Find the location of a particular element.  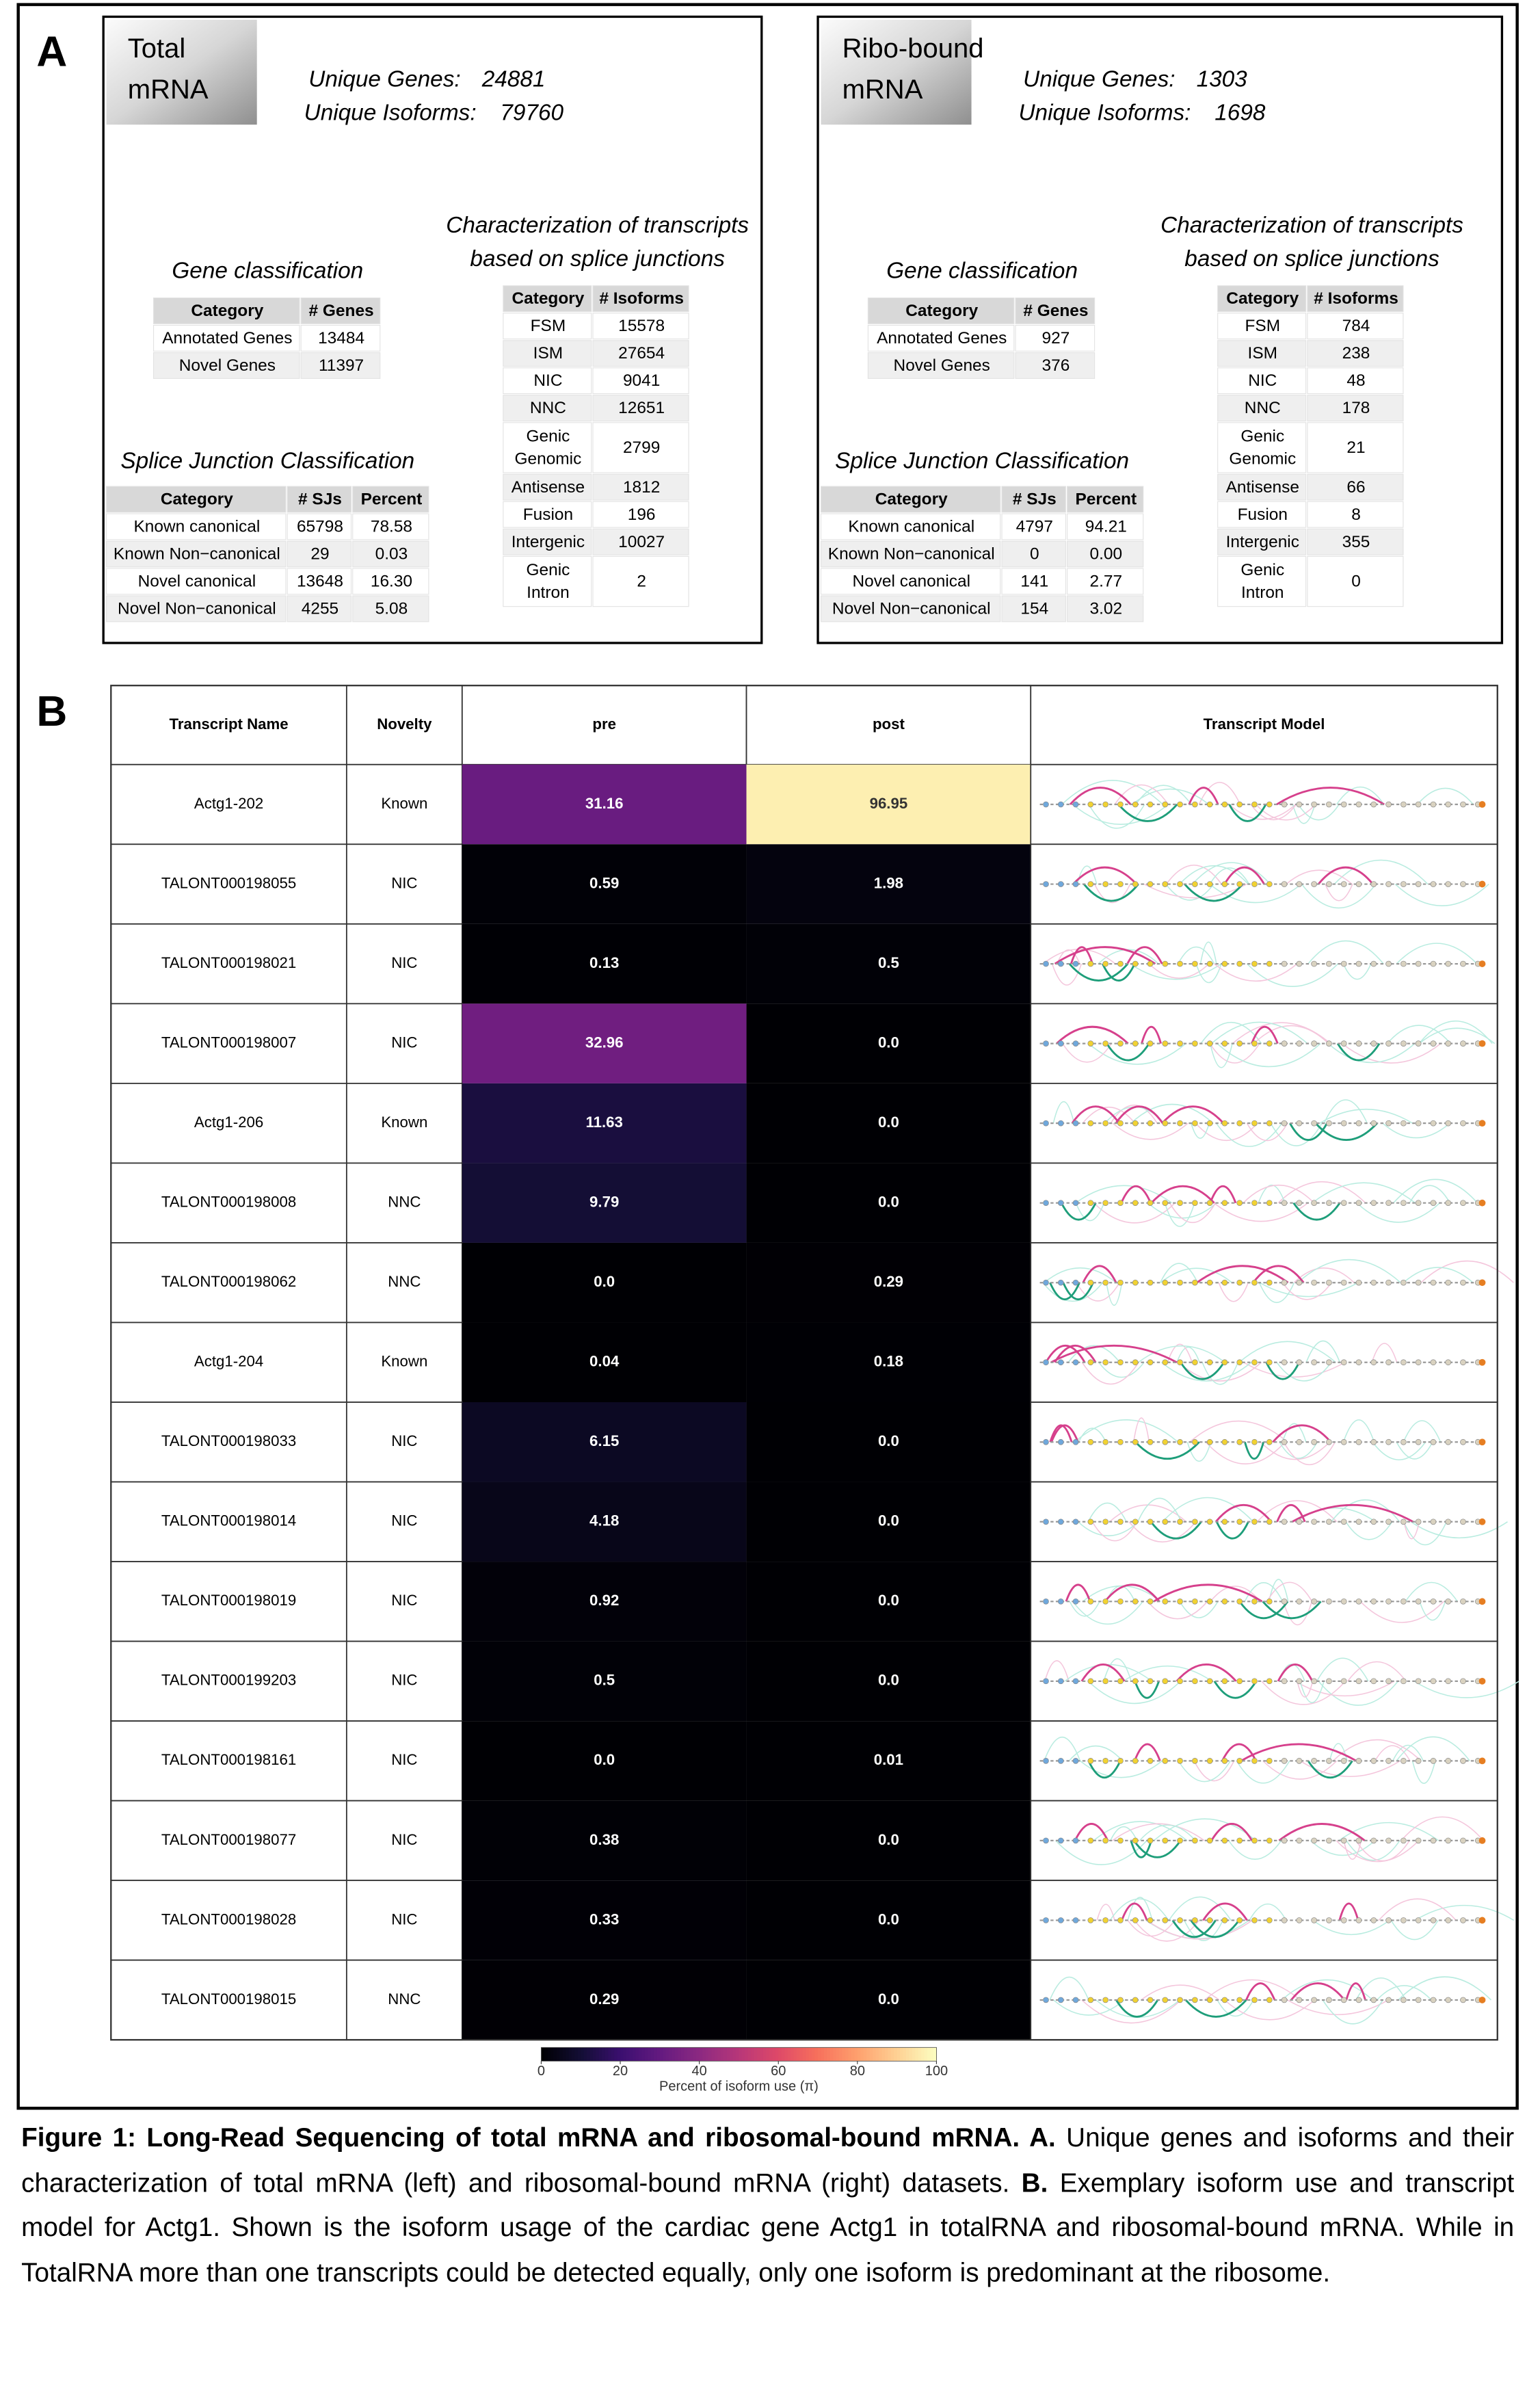

table-cell-text: Known canonical is located at coordinates (911, 527).